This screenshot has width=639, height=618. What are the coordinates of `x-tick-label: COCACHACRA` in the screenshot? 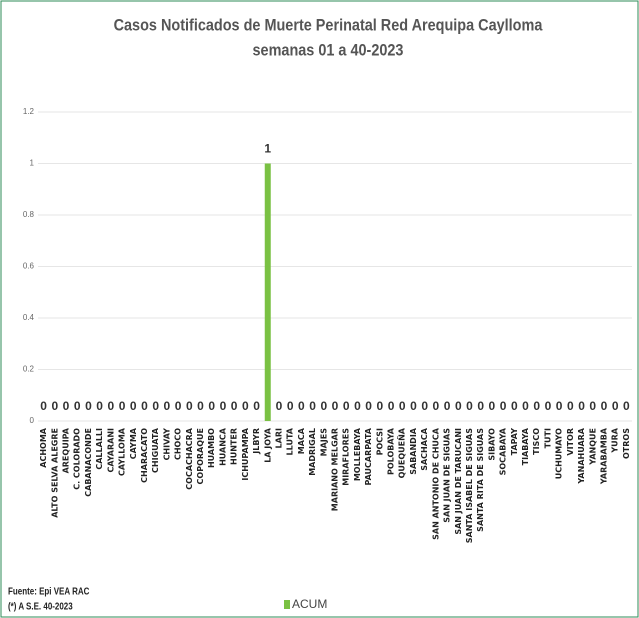 It's located at (189, 458).